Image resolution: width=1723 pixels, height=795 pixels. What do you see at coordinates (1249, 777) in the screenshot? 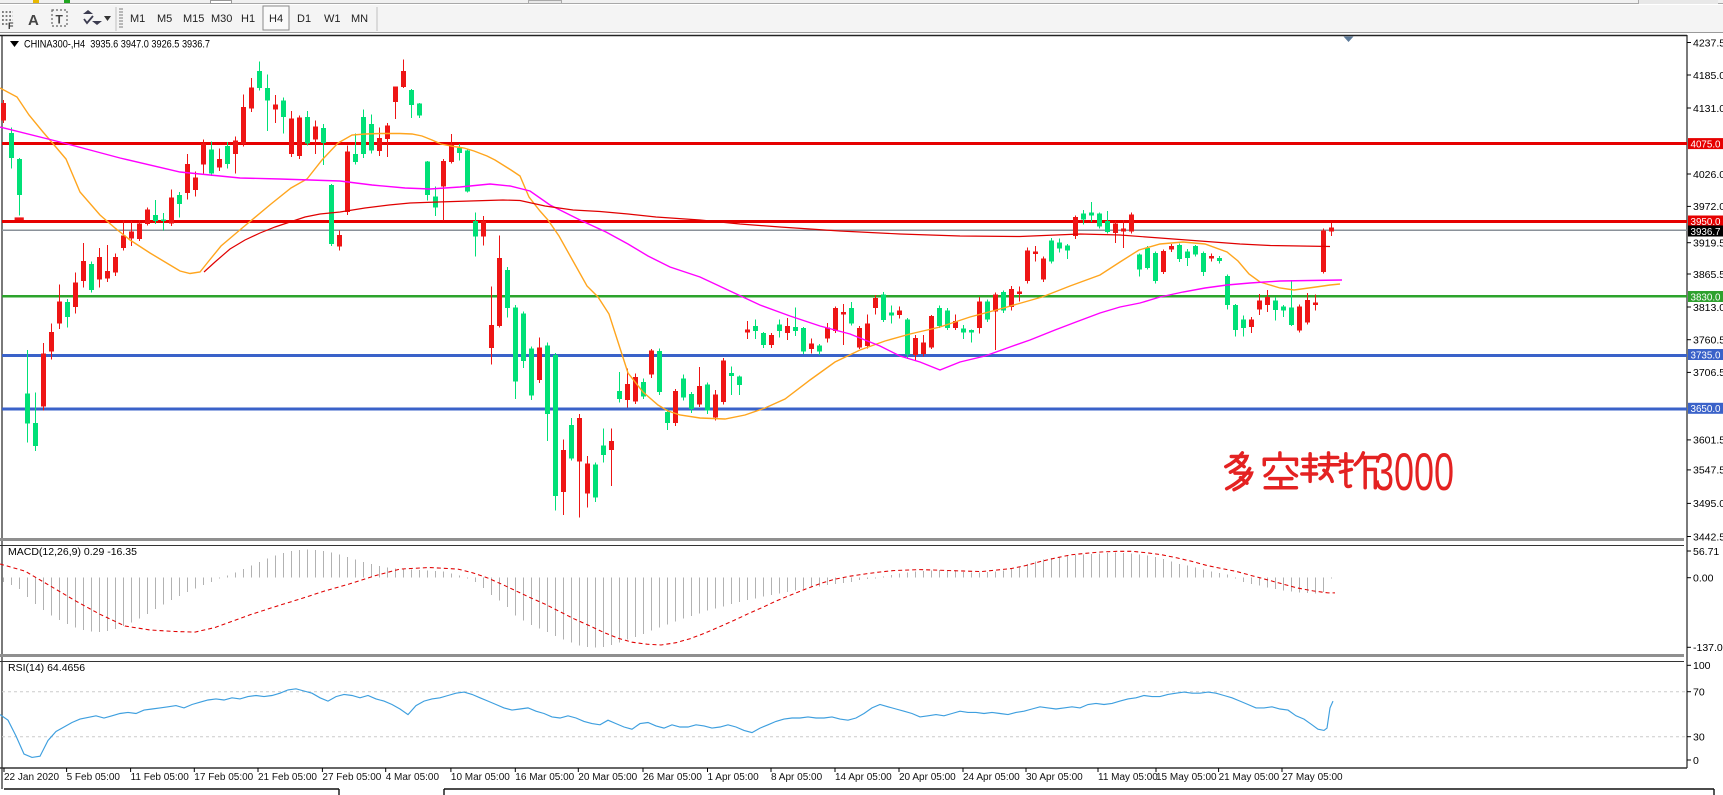
I see `svg-text: 21 May 05:00` at bounding box center [1249, 777].